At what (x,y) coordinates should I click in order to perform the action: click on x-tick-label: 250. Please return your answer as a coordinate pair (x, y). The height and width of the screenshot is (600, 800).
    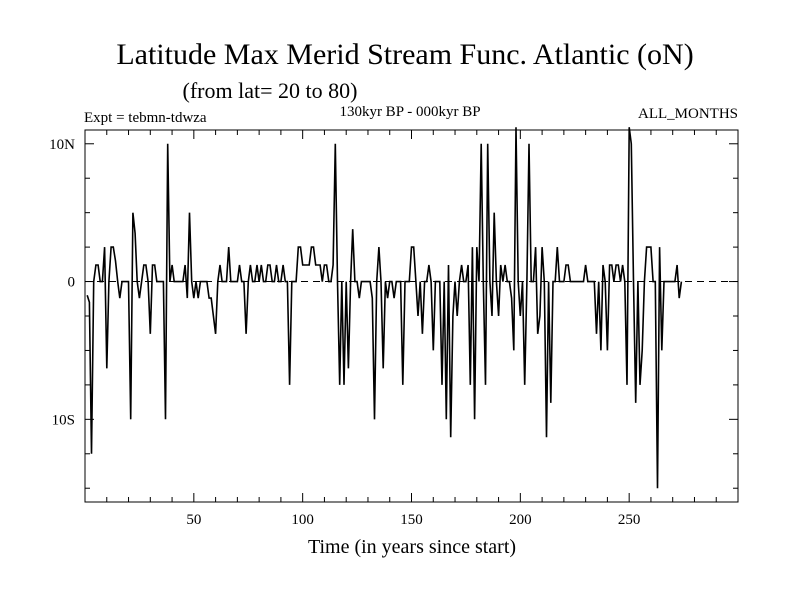
    Looking at the image, I should click on (629, 520).